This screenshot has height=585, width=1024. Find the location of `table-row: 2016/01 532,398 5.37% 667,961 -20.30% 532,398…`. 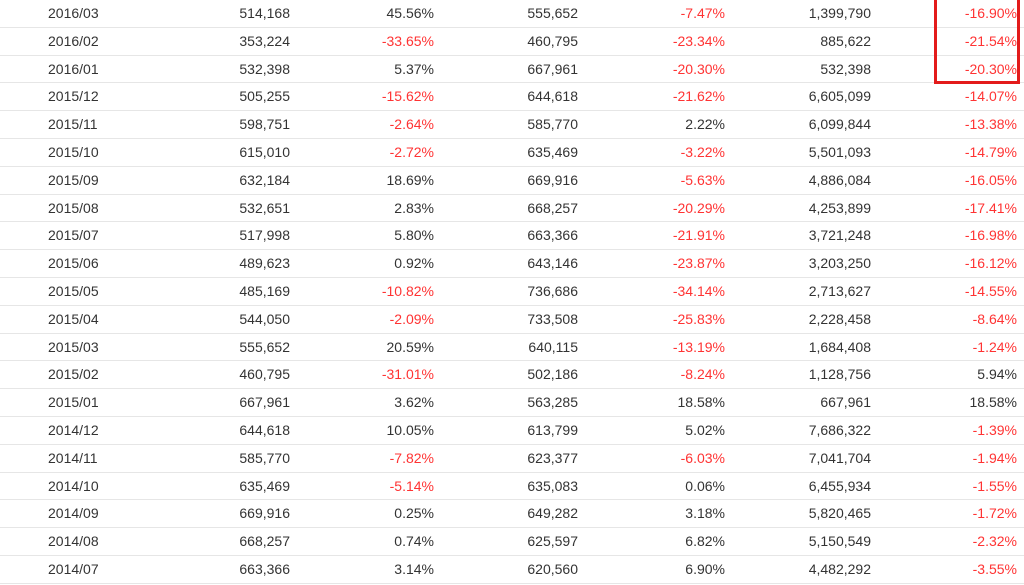

table-row: 2016/01 532,398 5.37% 667,961 -20.30% 532,398… is located at coordinates (512, 70).